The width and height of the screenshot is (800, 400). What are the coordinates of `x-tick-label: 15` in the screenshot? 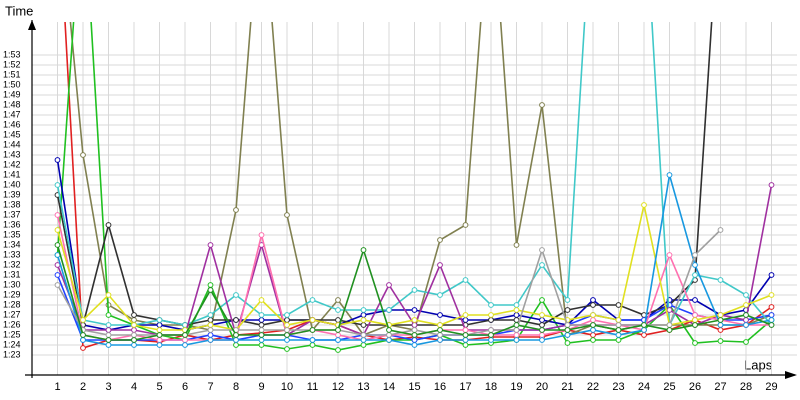 It's located at (414, 387).